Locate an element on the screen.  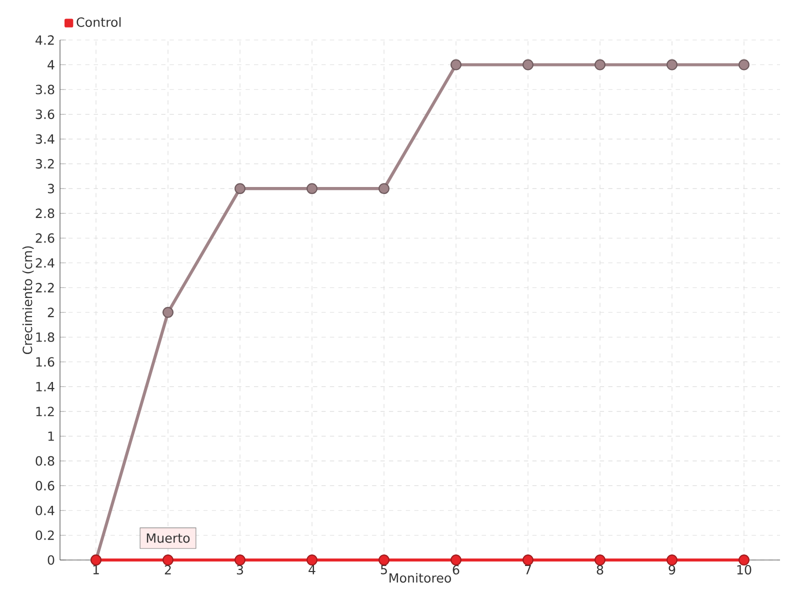
y-tick-label: 3.6 is located at coordinates (45, 115).